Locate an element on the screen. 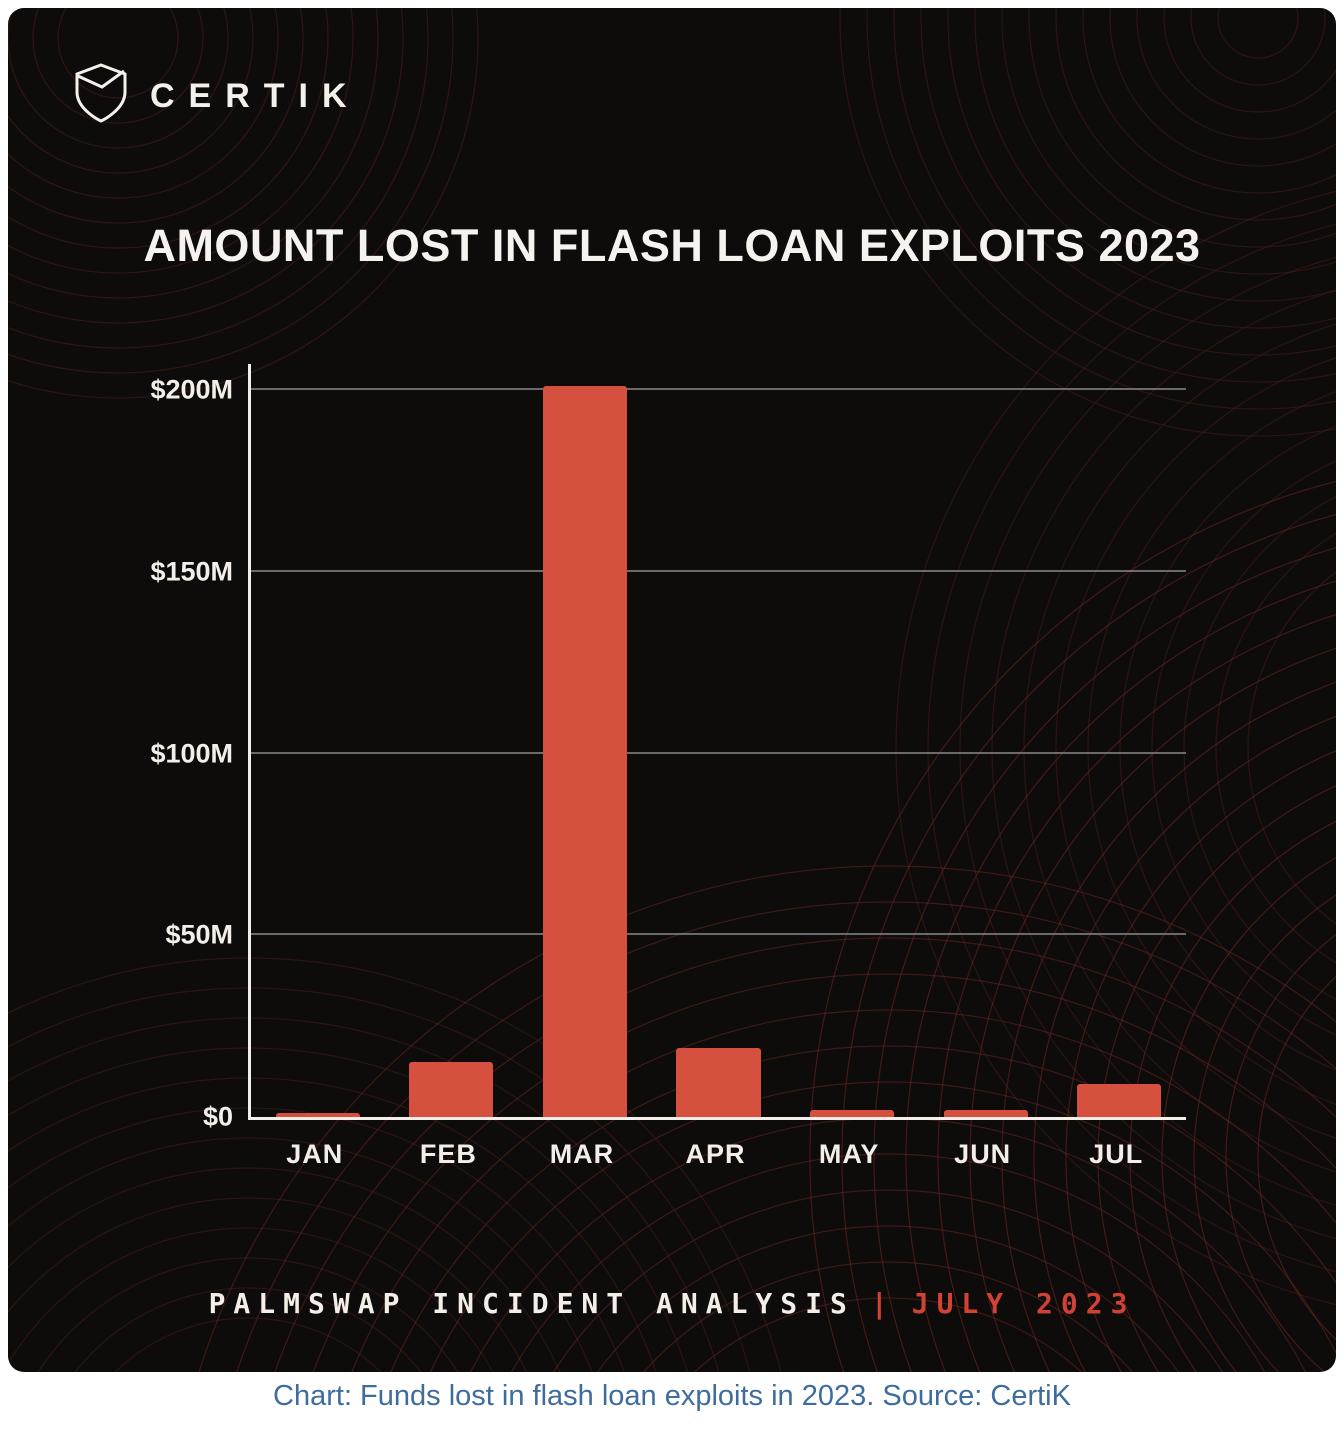  certik-shield-icon is located at coordinates (101, 95).